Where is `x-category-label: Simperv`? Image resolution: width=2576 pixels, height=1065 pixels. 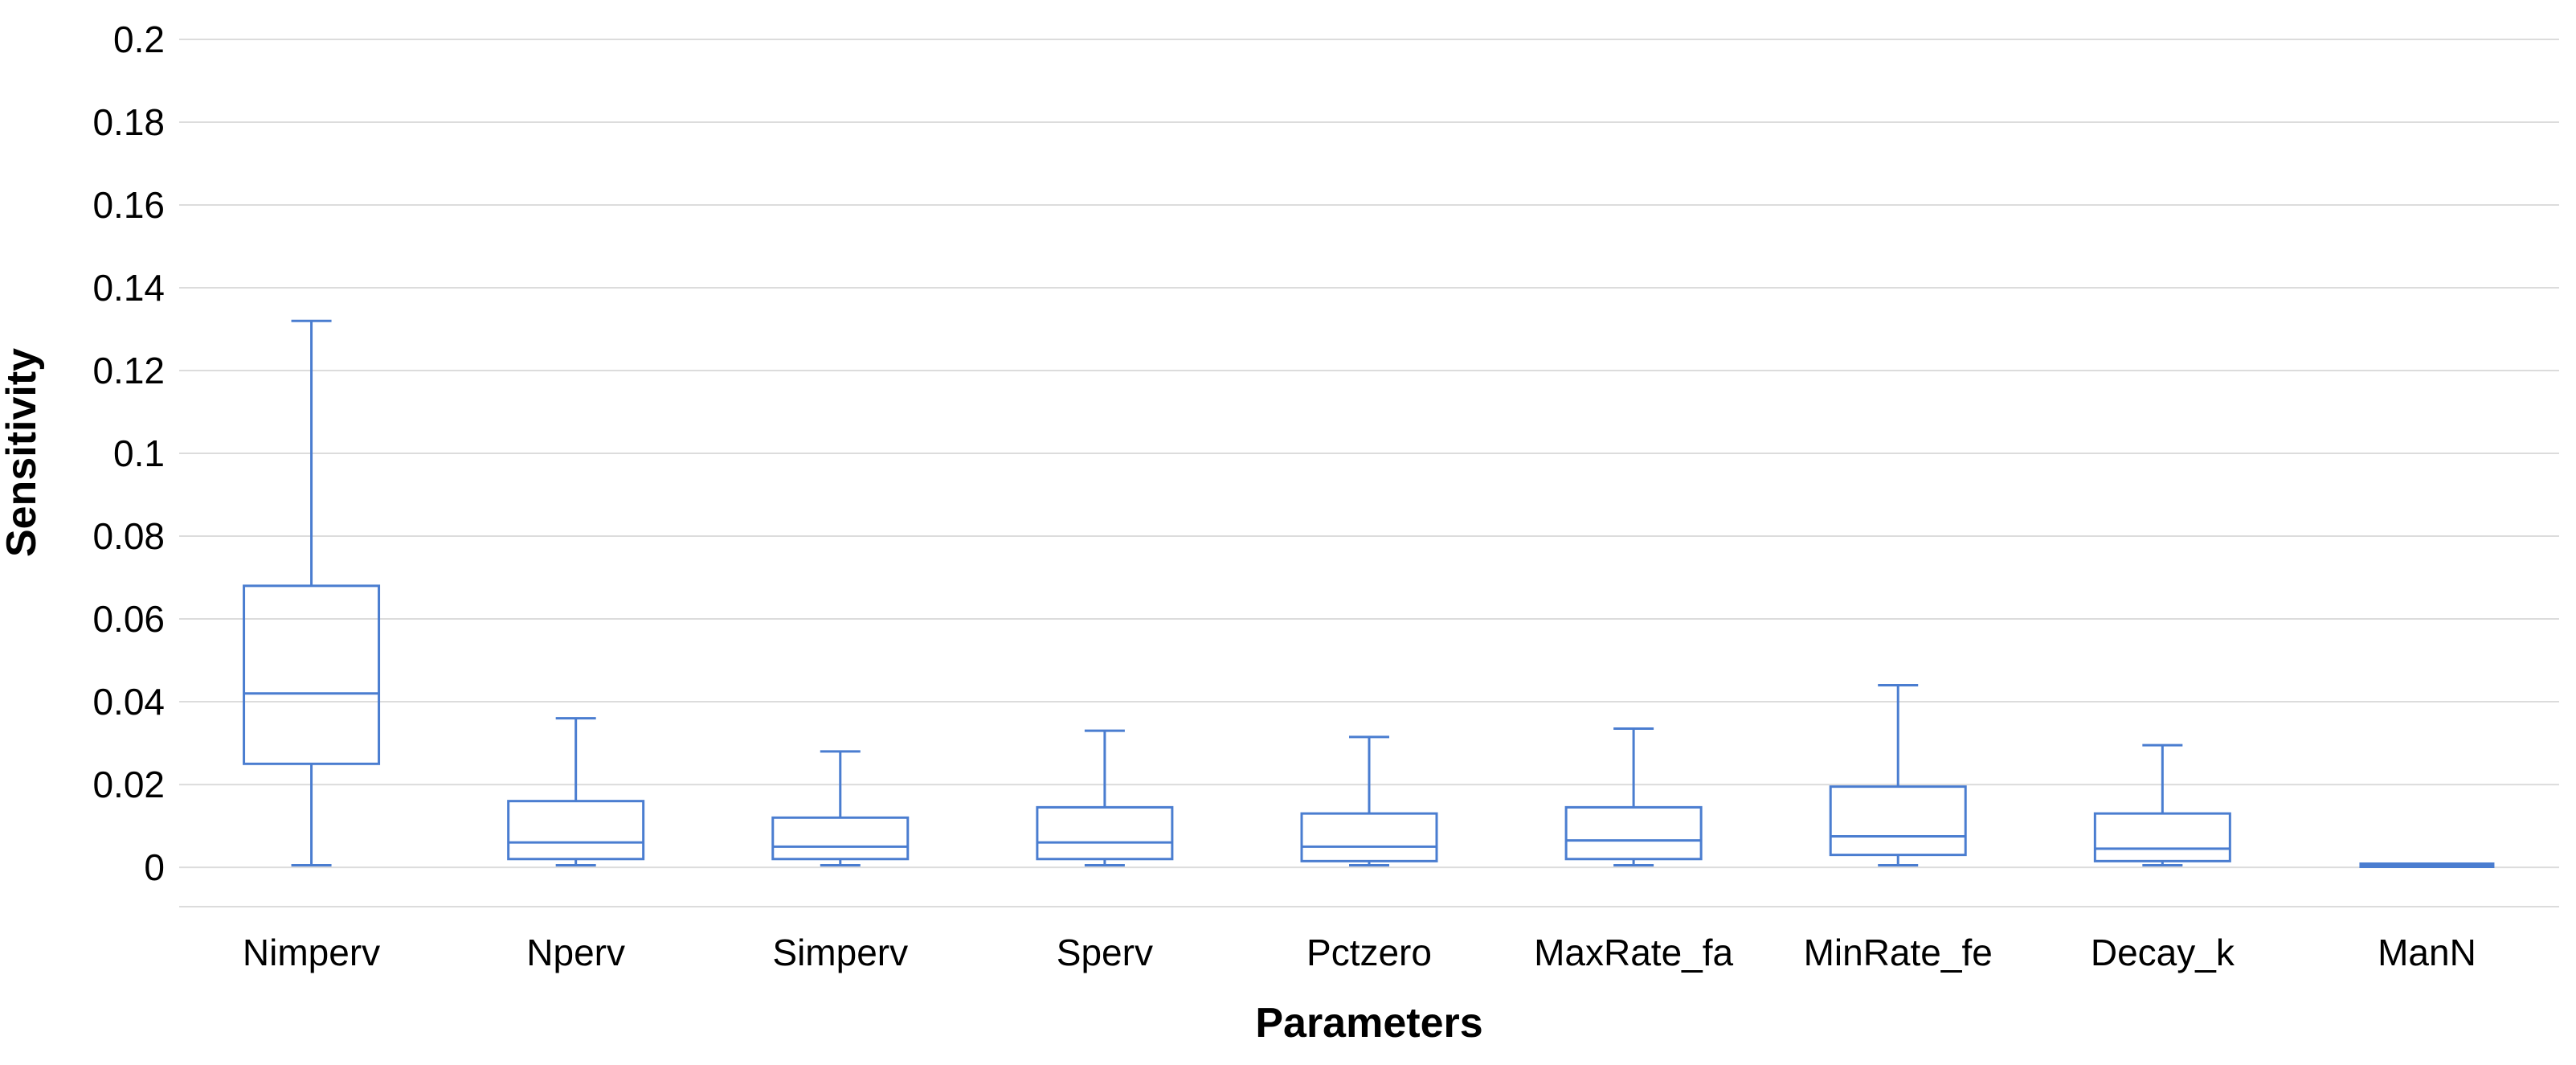 x-category-label: Simperv is located at coordinates (840, 952).